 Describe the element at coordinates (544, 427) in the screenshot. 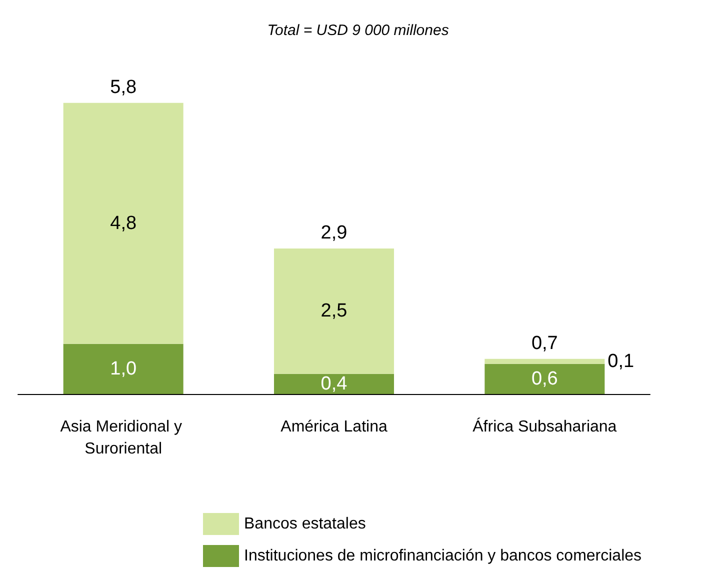

I see `x-tick-label: África Subsahariana` at that location.